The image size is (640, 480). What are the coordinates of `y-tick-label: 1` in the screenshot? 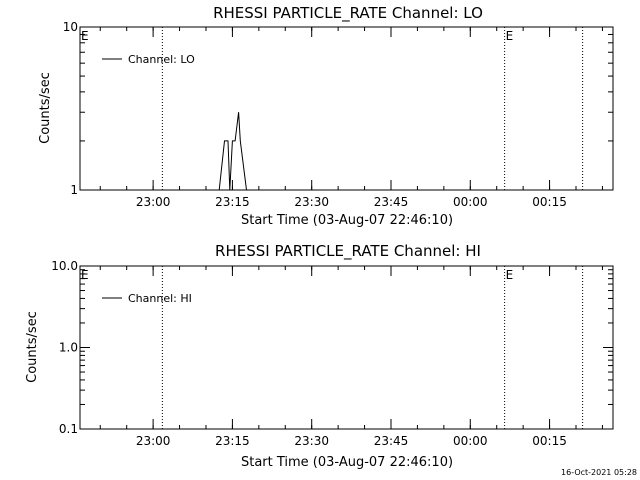 It's located at (74, 190).